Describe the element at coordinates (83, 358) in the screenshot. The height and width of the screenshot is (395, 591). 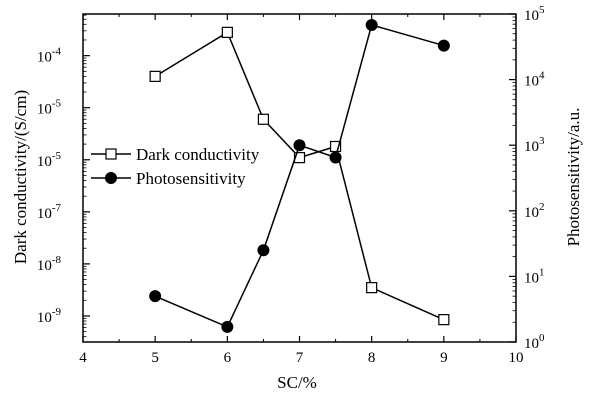
I see `x-tick-label: 4` at that location.